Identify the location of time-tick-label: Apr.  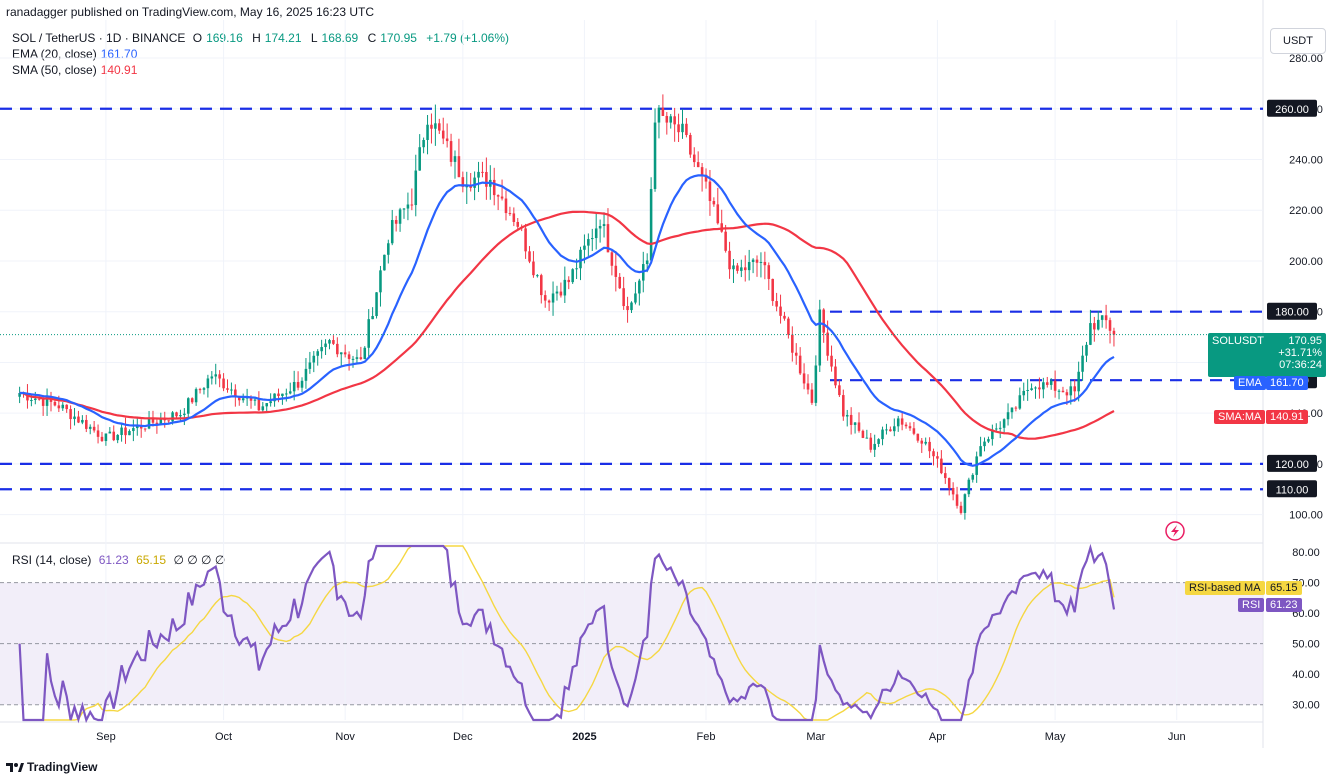
(937, 737).